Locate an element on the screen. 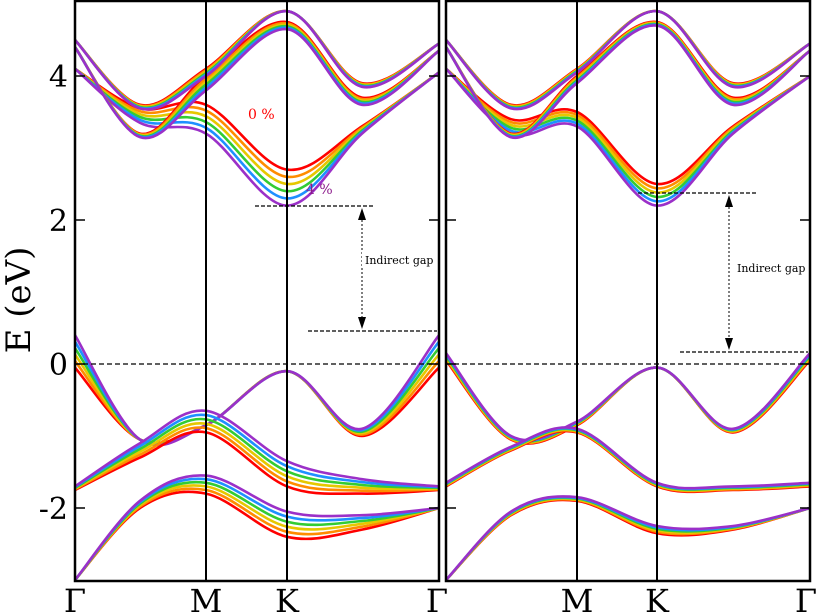  kpoint-label-K-left: K is located at coordinates (287, 598).